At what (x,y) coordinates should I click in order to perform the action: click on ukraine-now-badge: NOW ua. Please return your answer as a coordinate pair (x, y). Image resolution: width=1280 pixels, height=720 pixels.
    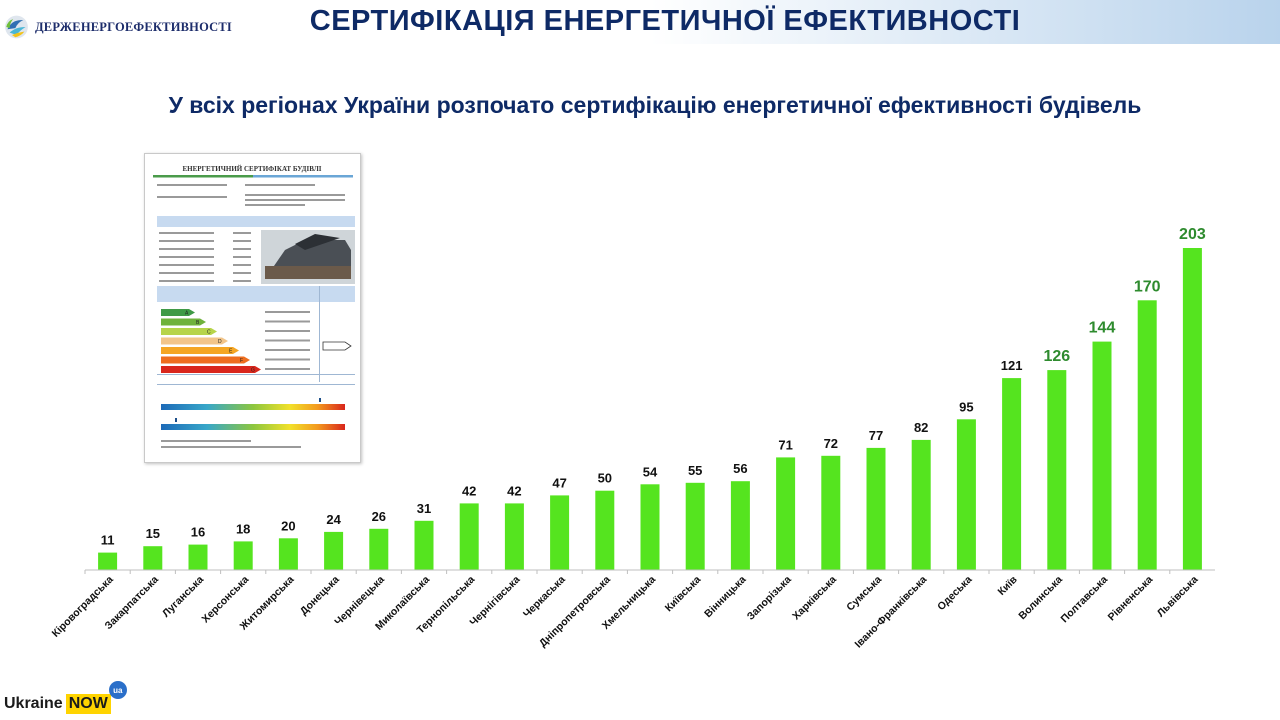
    Looking at the image, I should click on (96, 697).